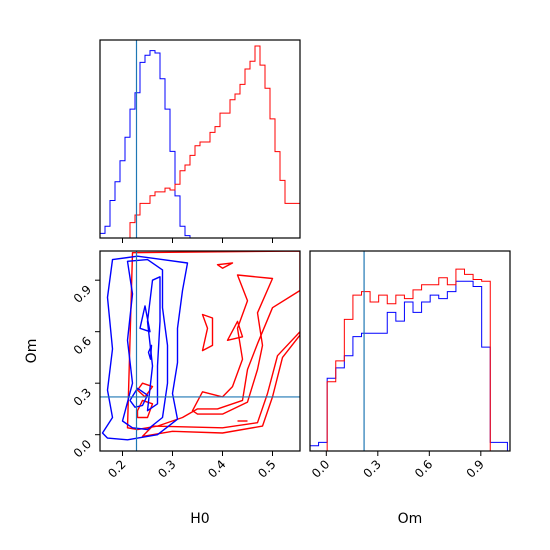 This screenshot has width=550, height=550. I want to click on h0-red-histogram, so click(200, 141).